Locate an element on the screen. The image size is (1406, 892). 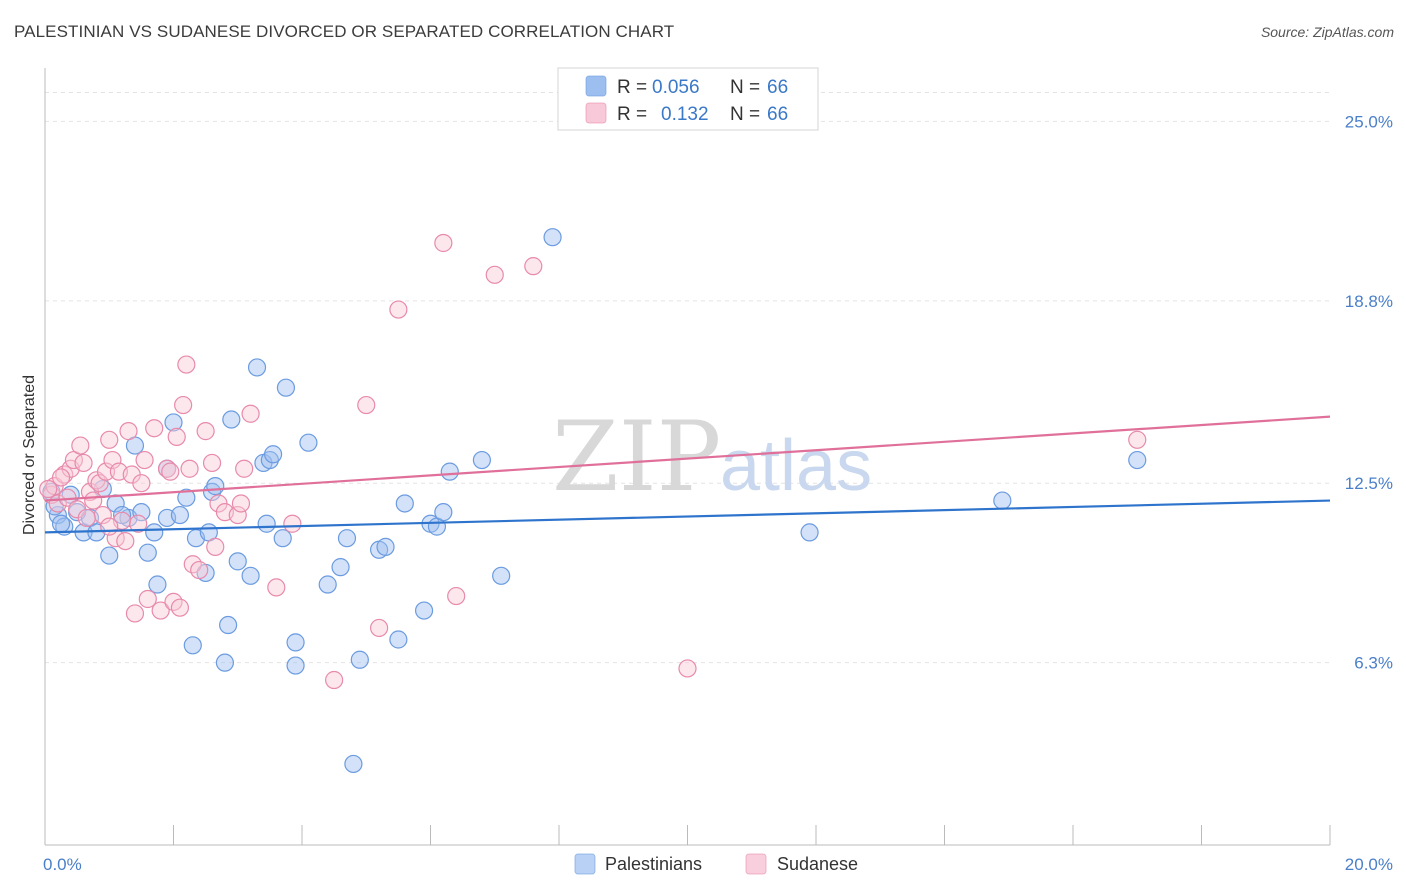
y-tick-label-3: 25.0% is located at coordinates (1369, 121).